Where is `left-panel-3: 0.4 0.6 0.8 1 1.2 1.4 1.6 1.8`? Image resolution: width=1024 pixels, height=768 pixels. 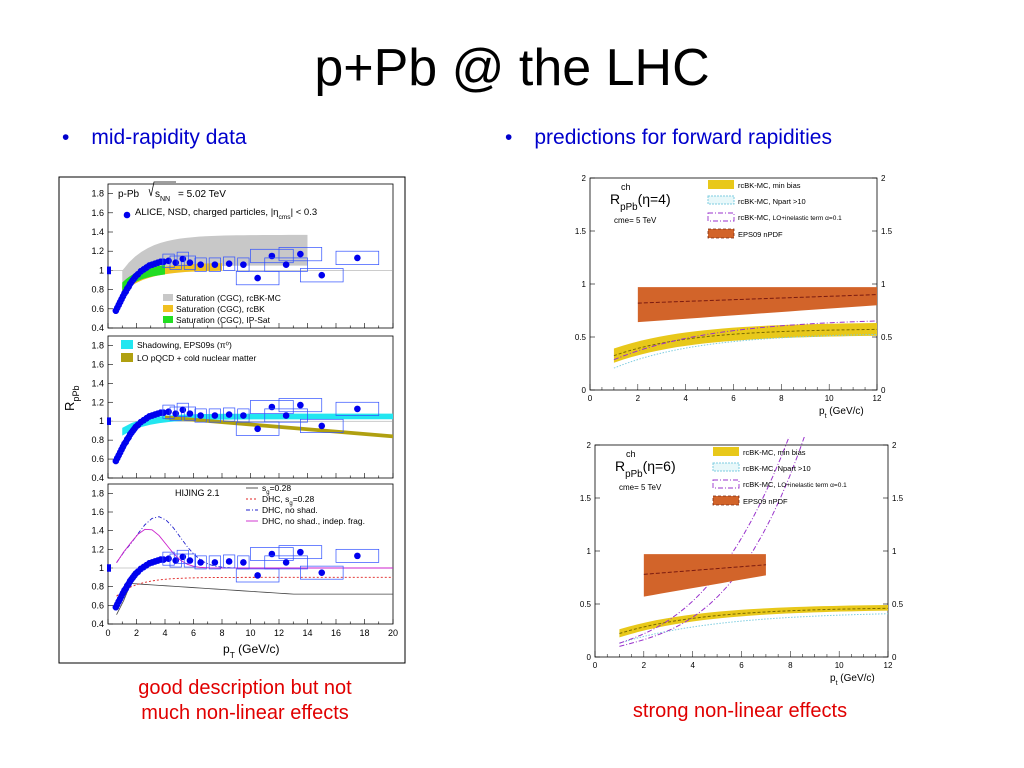 left-panel-3: 0.4 0.6 0.8 1 1.2 1.4 1.6 1.8 is located at coordinates (242, 556).